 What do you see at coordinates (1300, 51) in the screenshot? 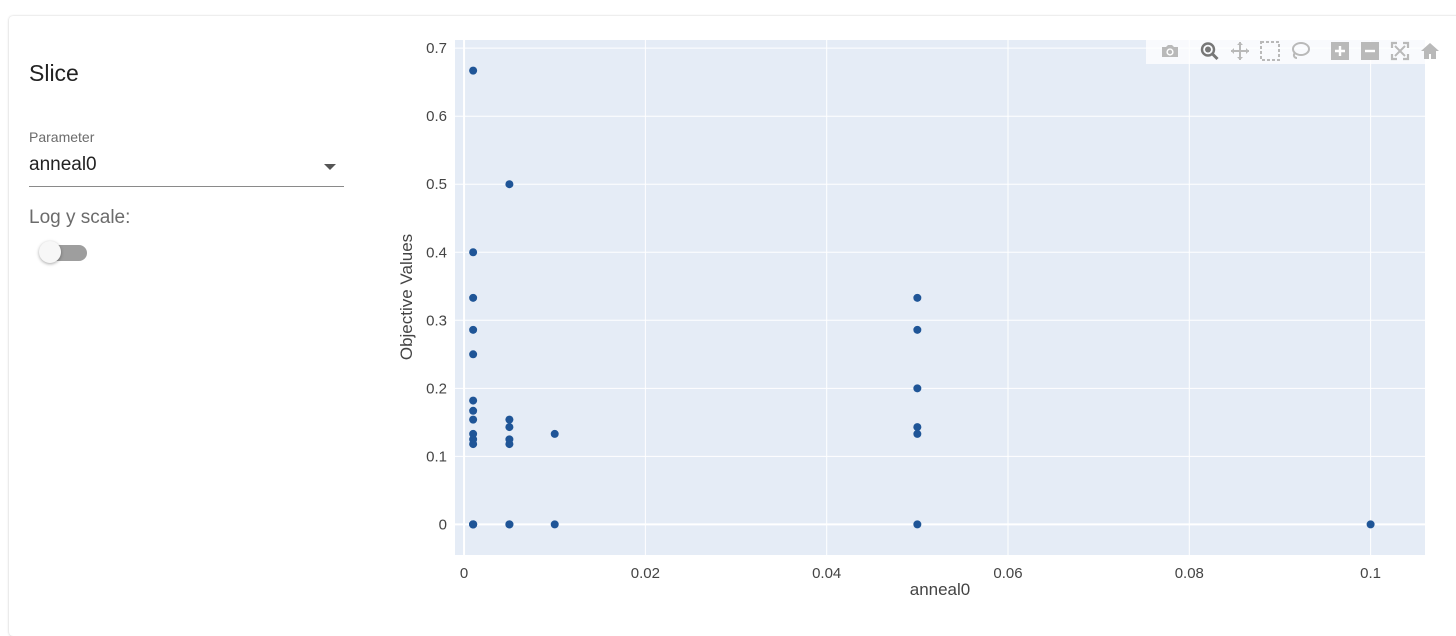
I see `lasso-select-icon` at bounding box center [1300, 51].